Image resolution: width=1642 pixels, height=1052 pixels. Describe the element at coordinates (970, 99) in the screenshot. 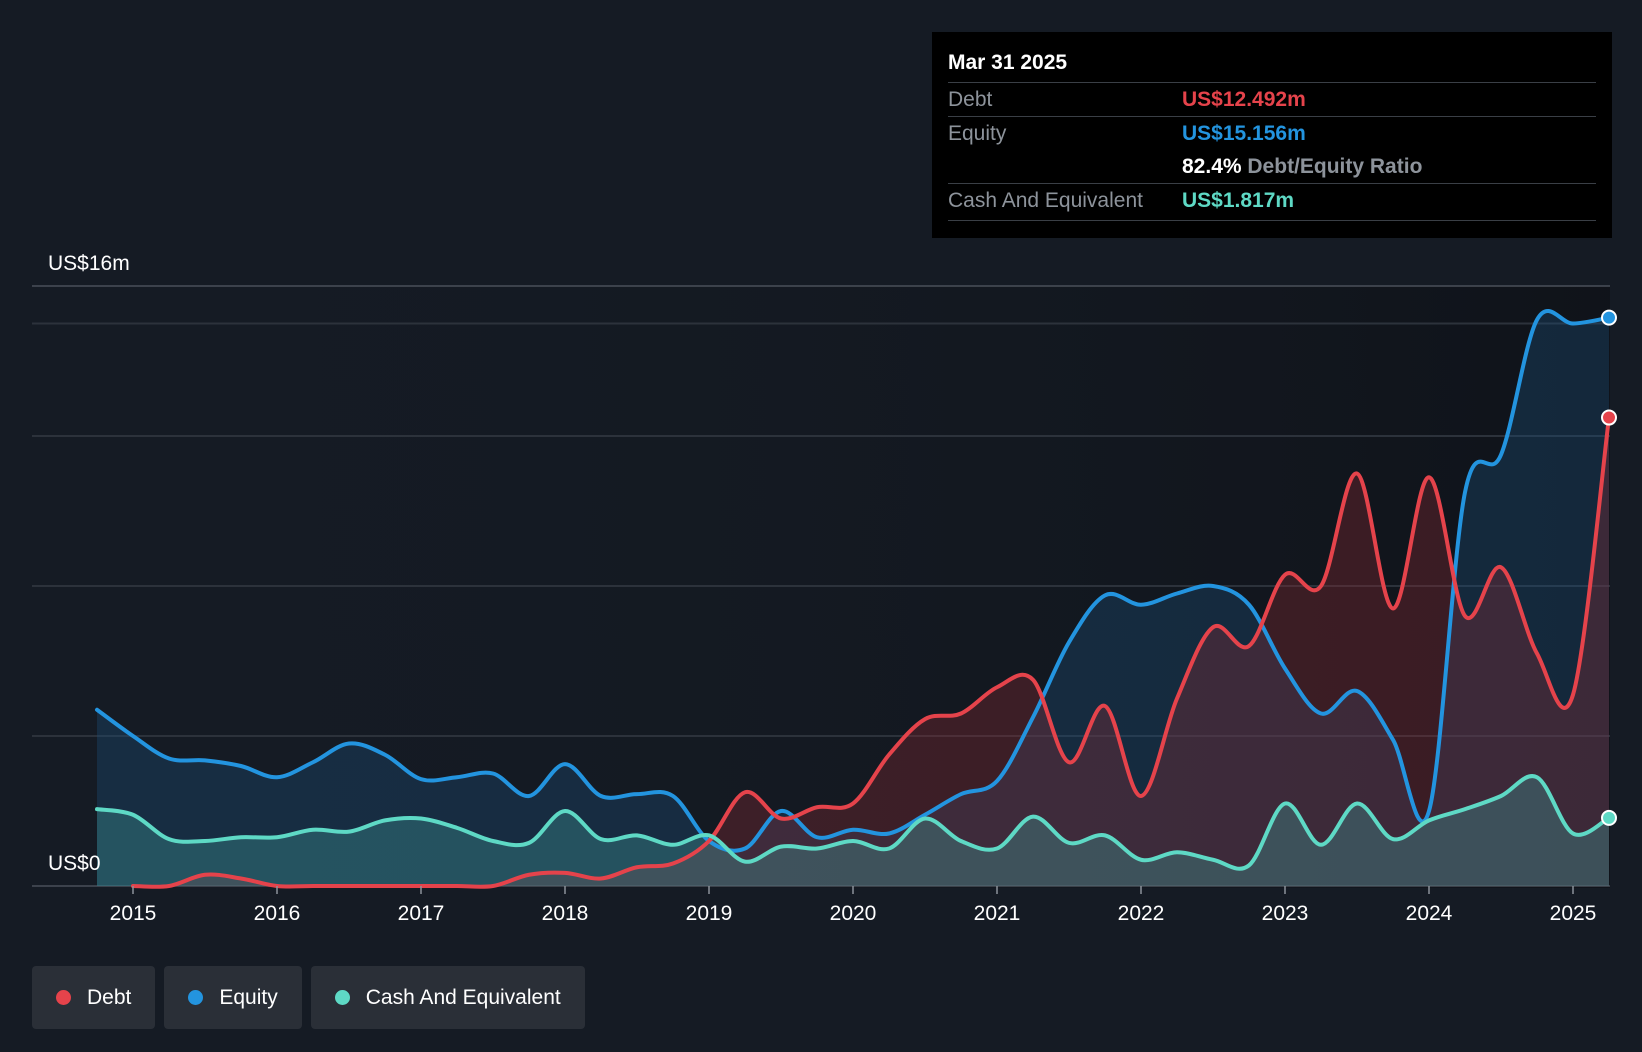

I see `tooltip-debt-label: Debt` at that location.